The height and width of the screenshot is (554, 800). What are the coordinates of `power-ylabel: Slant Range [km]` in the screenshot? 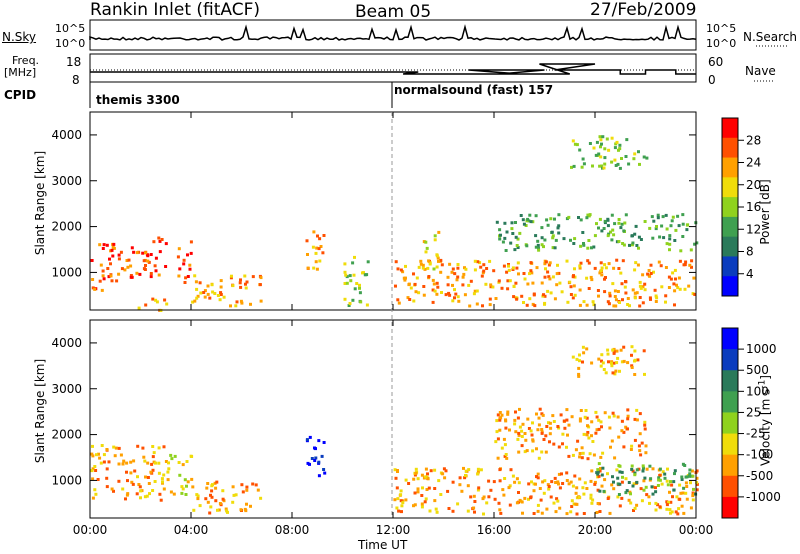 It's located at (40, 203).